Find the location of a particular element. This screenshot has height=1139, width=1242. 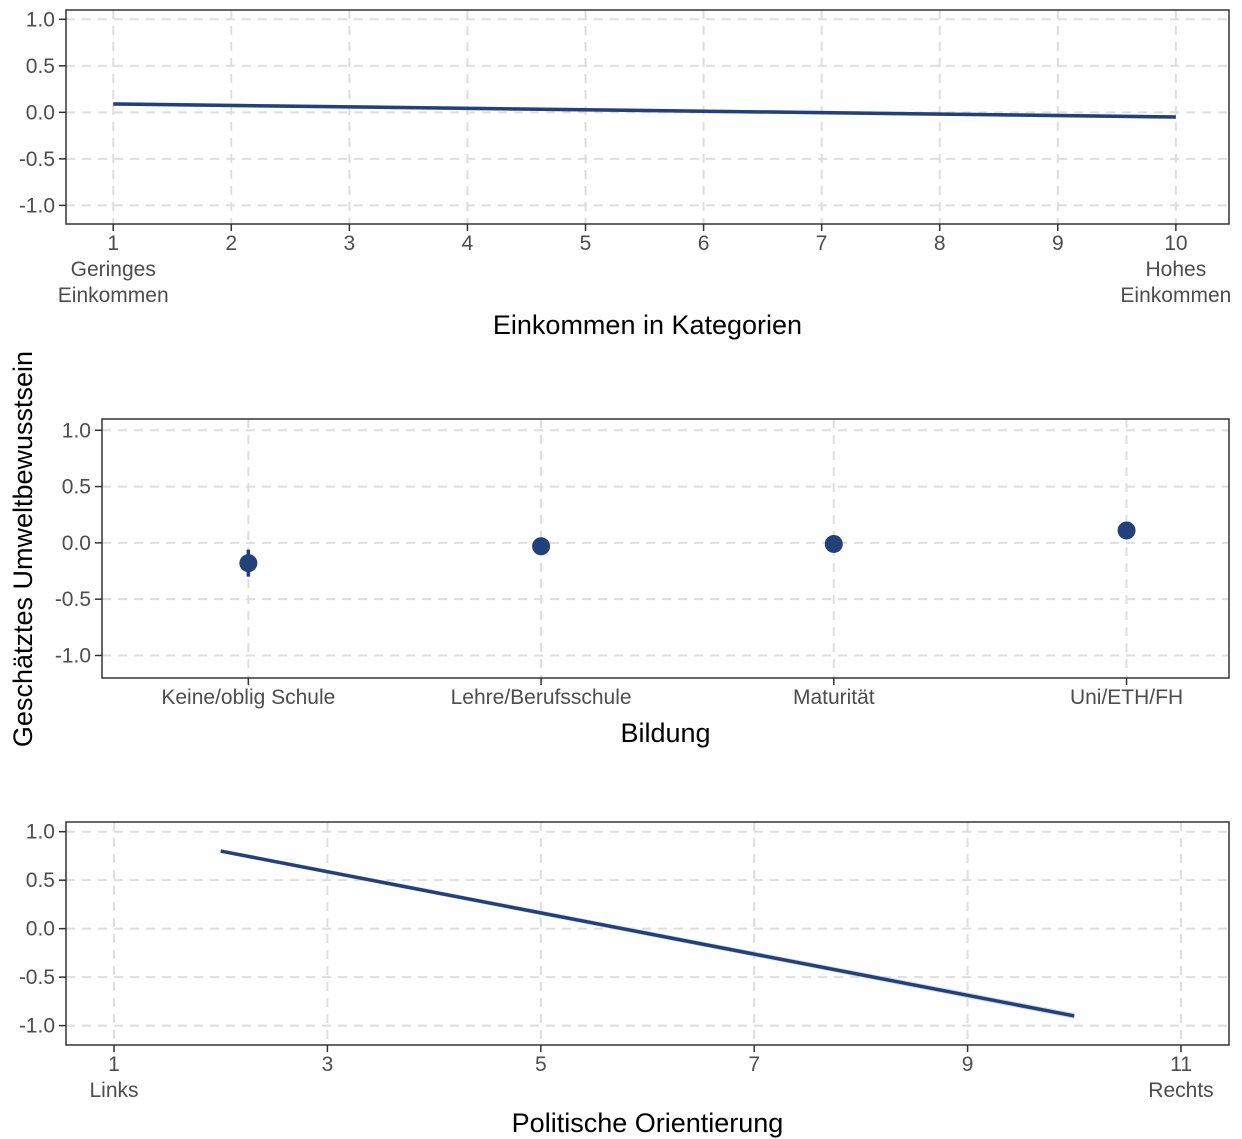

x-tick-label: 2 is located at coordinates (231, 243).